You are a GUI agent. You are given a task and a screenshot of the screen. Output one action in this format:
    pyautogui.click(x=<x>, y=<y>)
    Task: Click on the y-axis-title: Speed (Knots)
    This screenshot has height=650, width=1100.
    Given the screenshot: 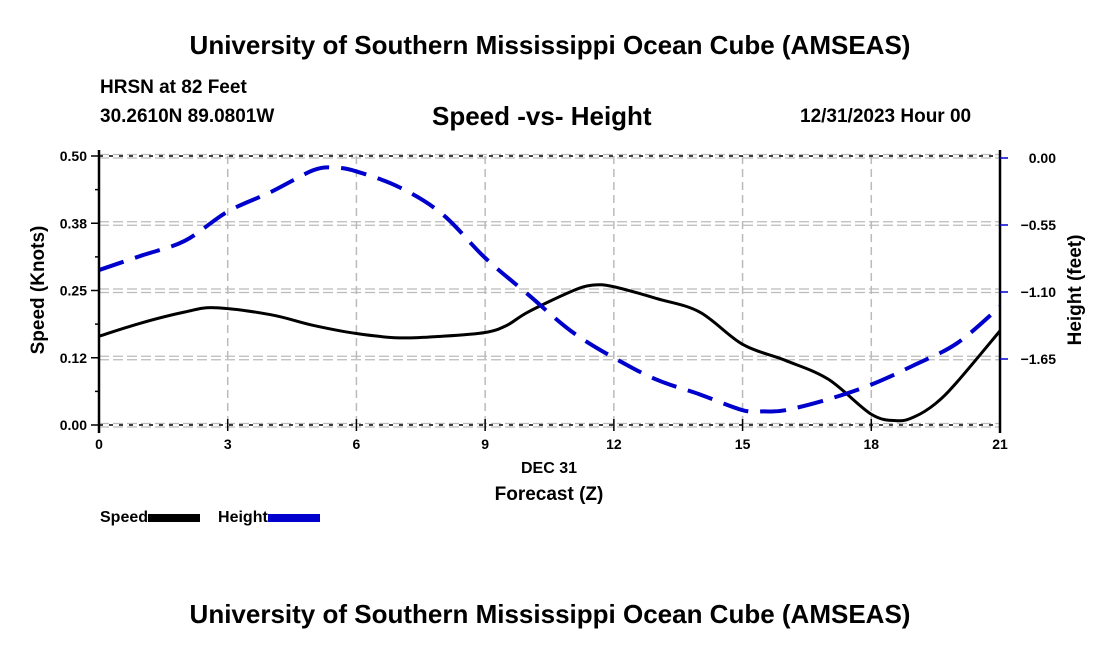 What is the action you would take?
    pyautogui.click(x=38, y=290)
    